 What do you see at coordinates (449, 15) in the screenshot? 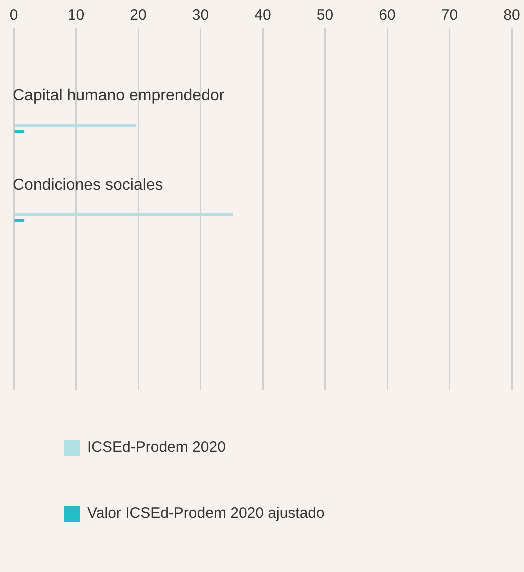
I see `x-tick-label: 70` at bounding box center [449, 15].